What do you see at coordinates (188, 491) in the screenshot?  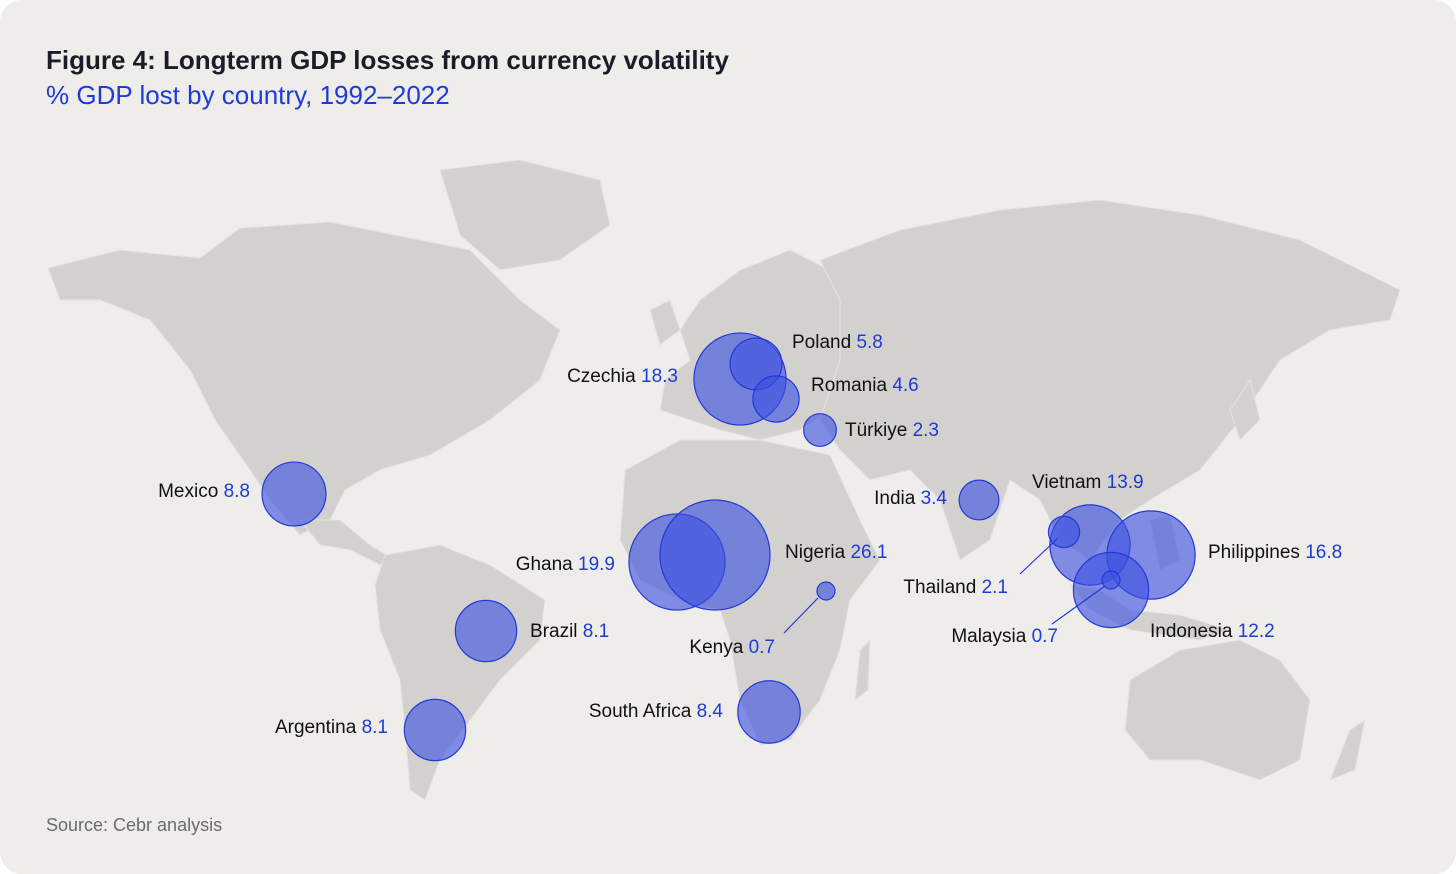 I see `country-name: Mexico` at bounding box center [188, 491].